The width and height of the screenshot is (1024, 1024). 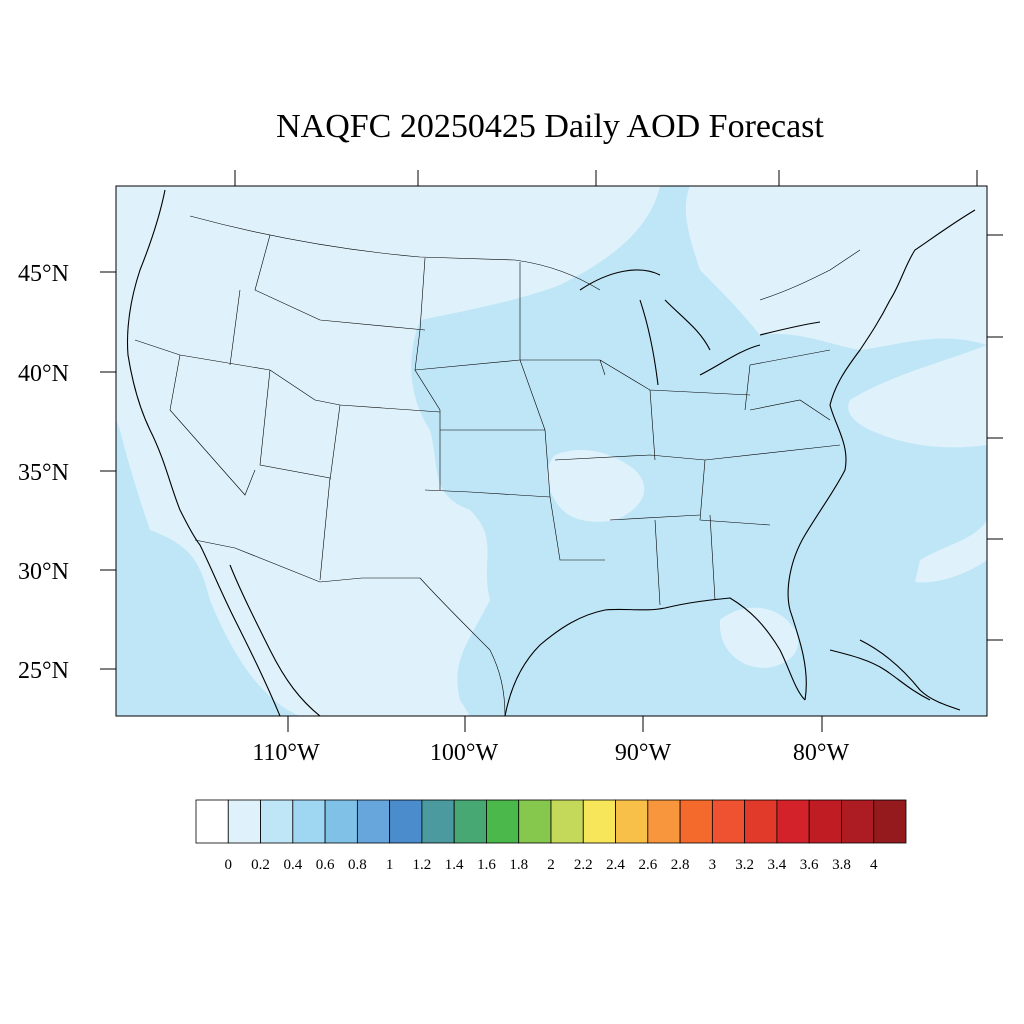 I want to click on colorbar-tick-label: 1.6, so click(x=486, y=865).